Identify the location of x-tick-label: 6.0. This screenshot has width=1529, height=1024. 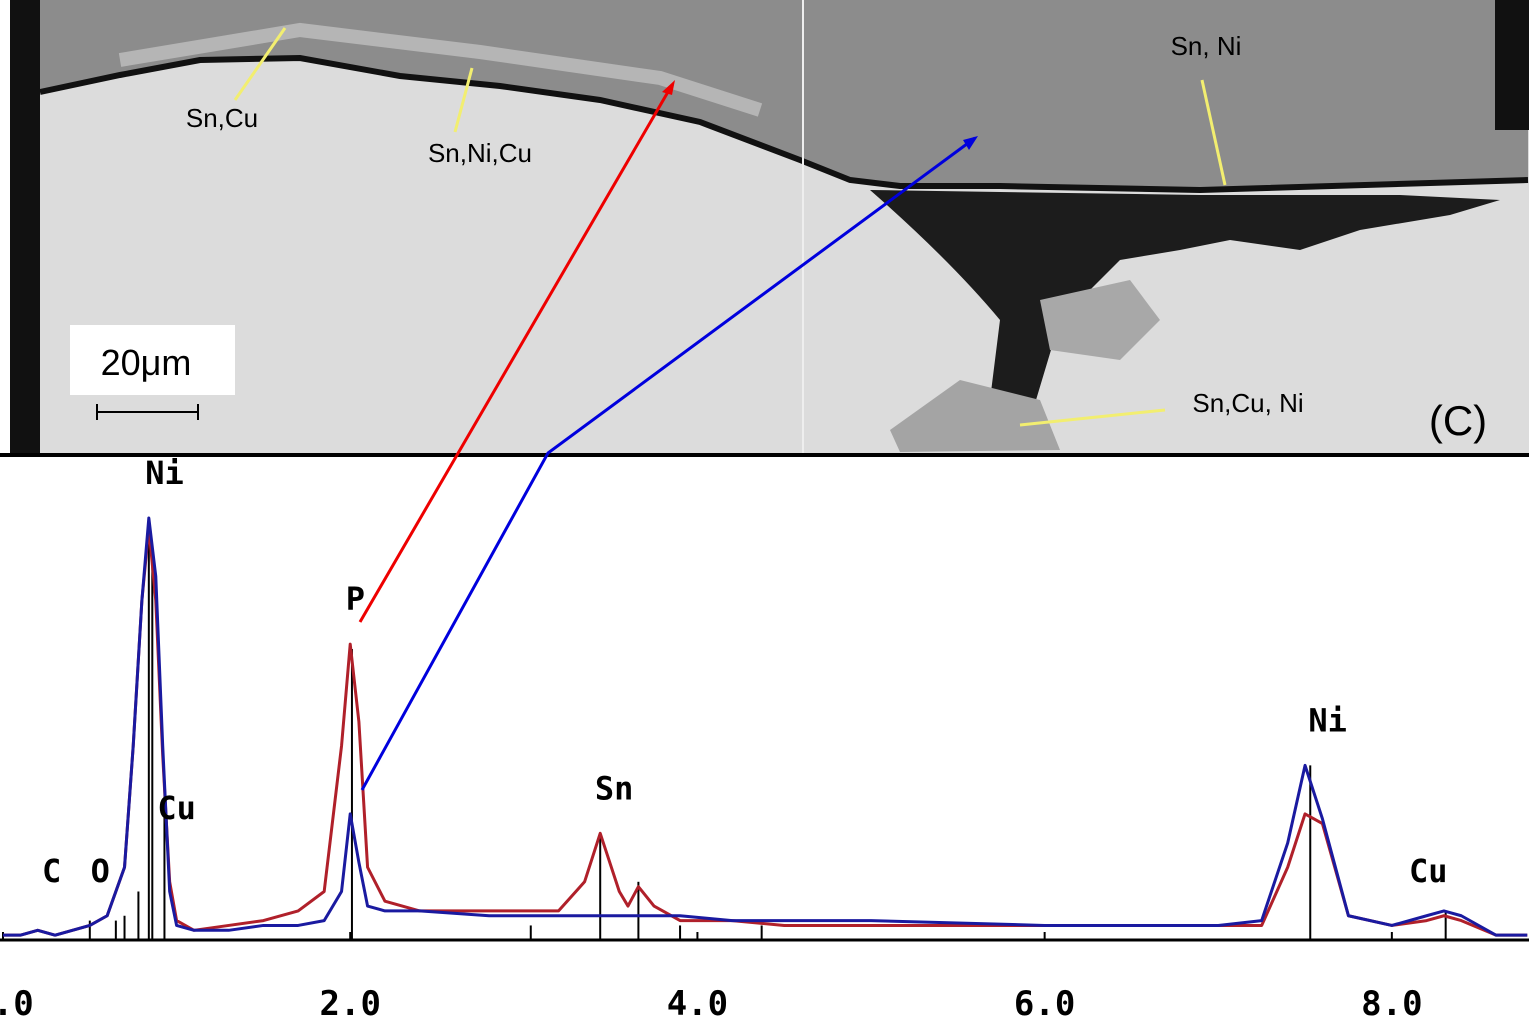
(1044, 1004).